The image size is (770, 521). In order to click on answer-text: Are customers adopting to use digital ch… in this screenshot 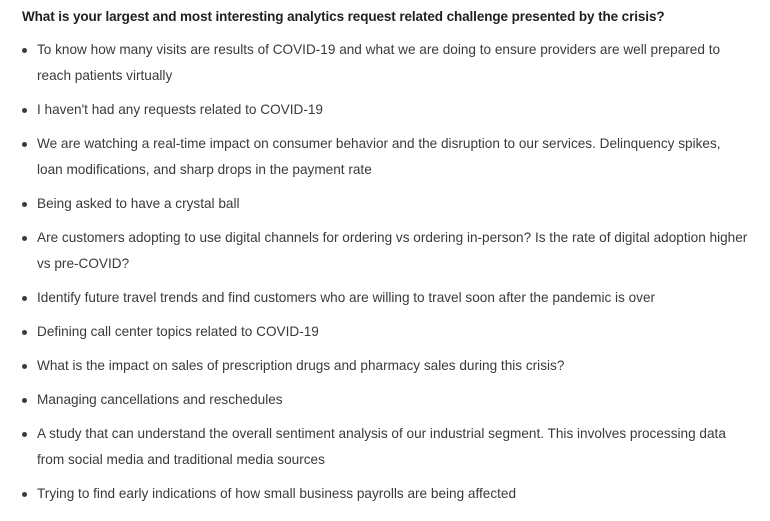, I will do `click(392, 250)`.